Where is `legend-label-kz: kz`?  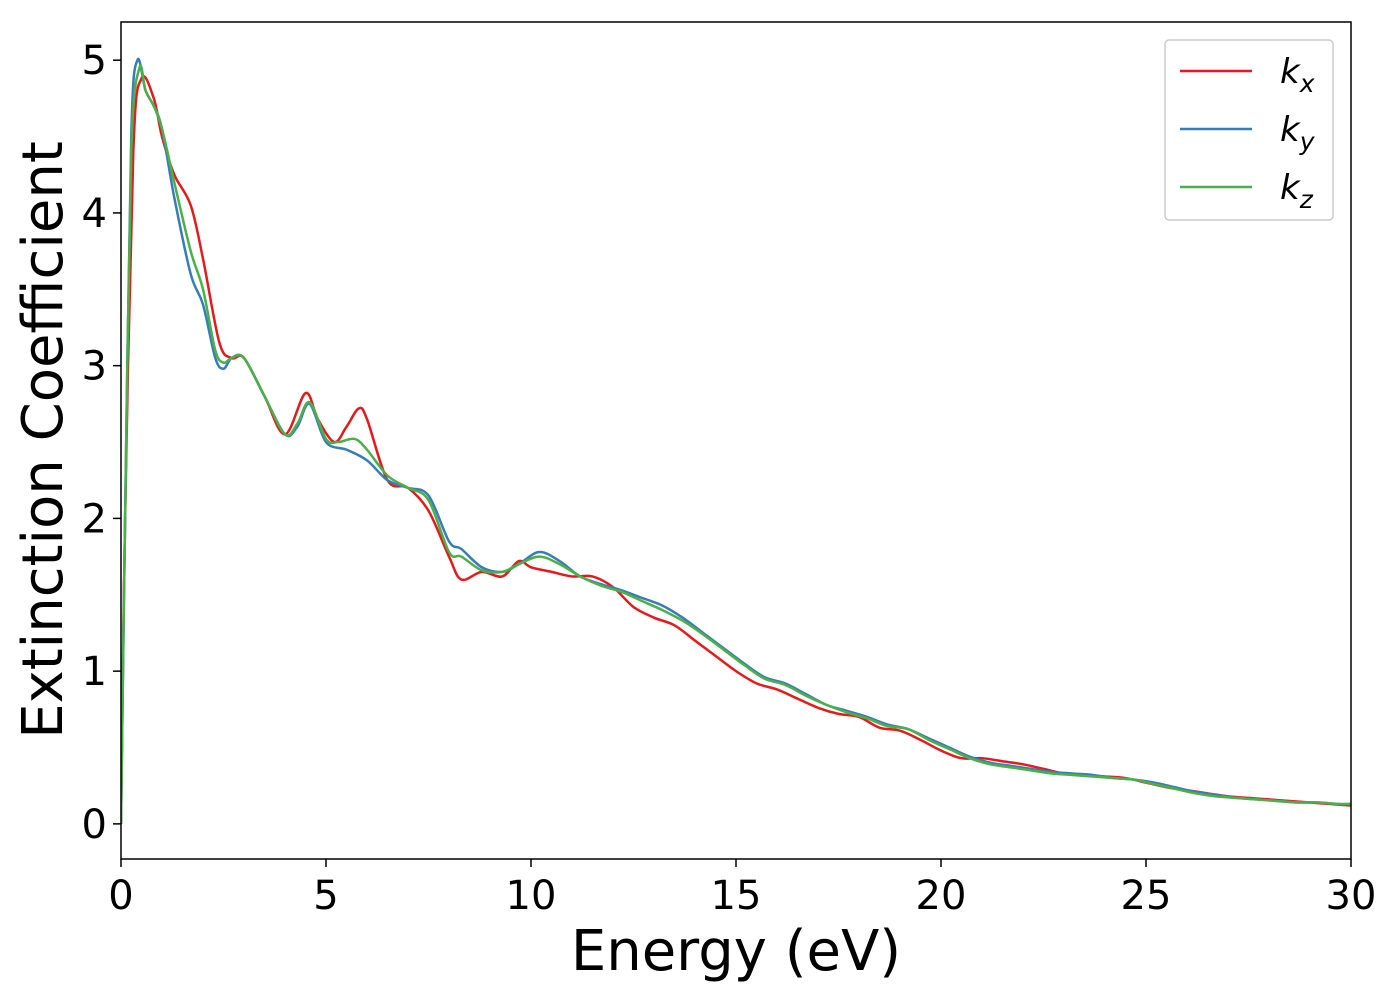 legend-label-kz: kz is located at coordinates (1297, 191).